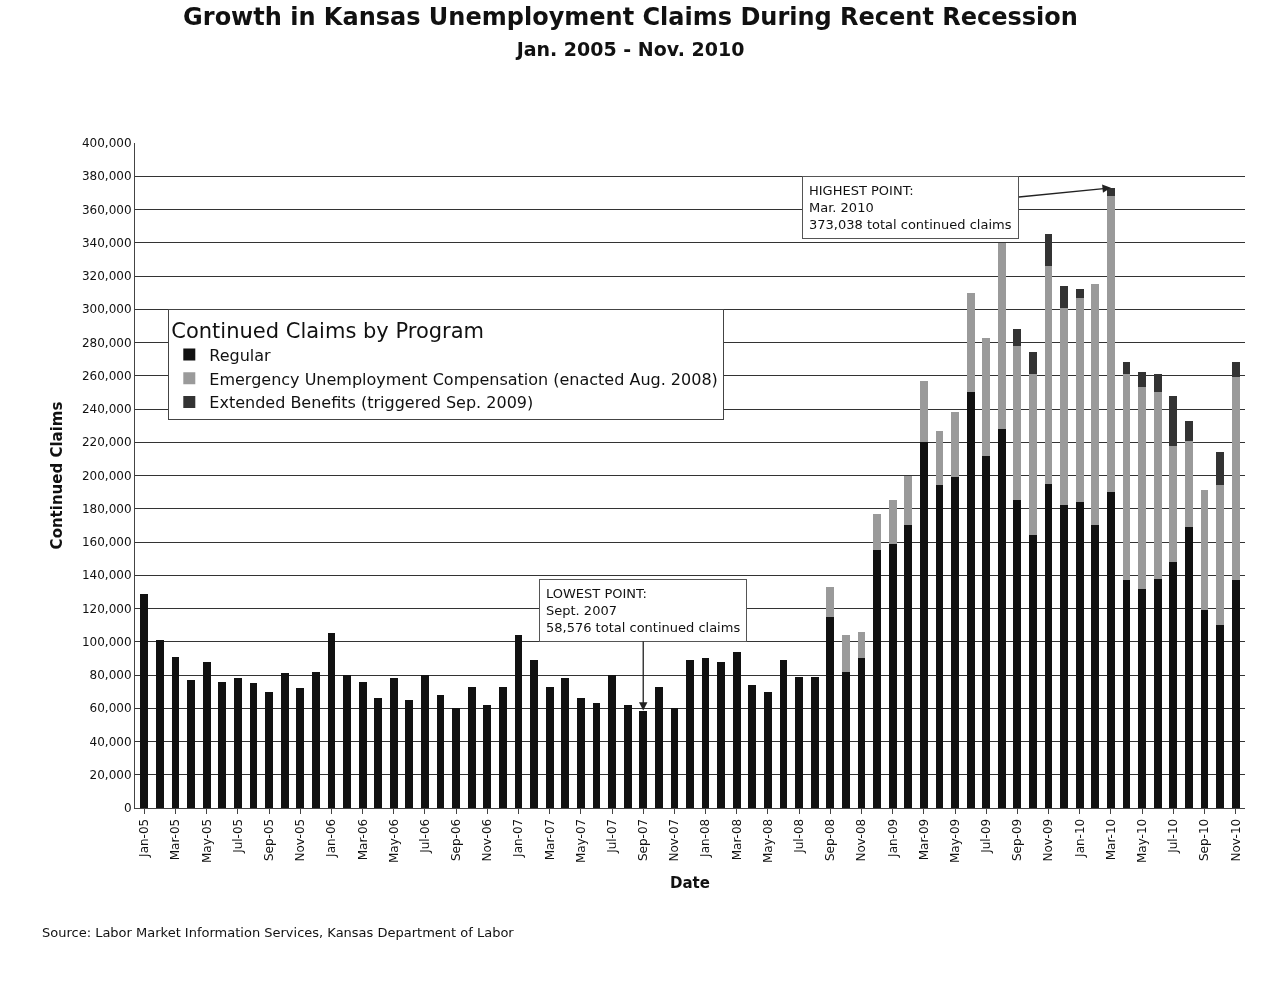  I want to click on y-tick-label: 0, so click(127, 808).